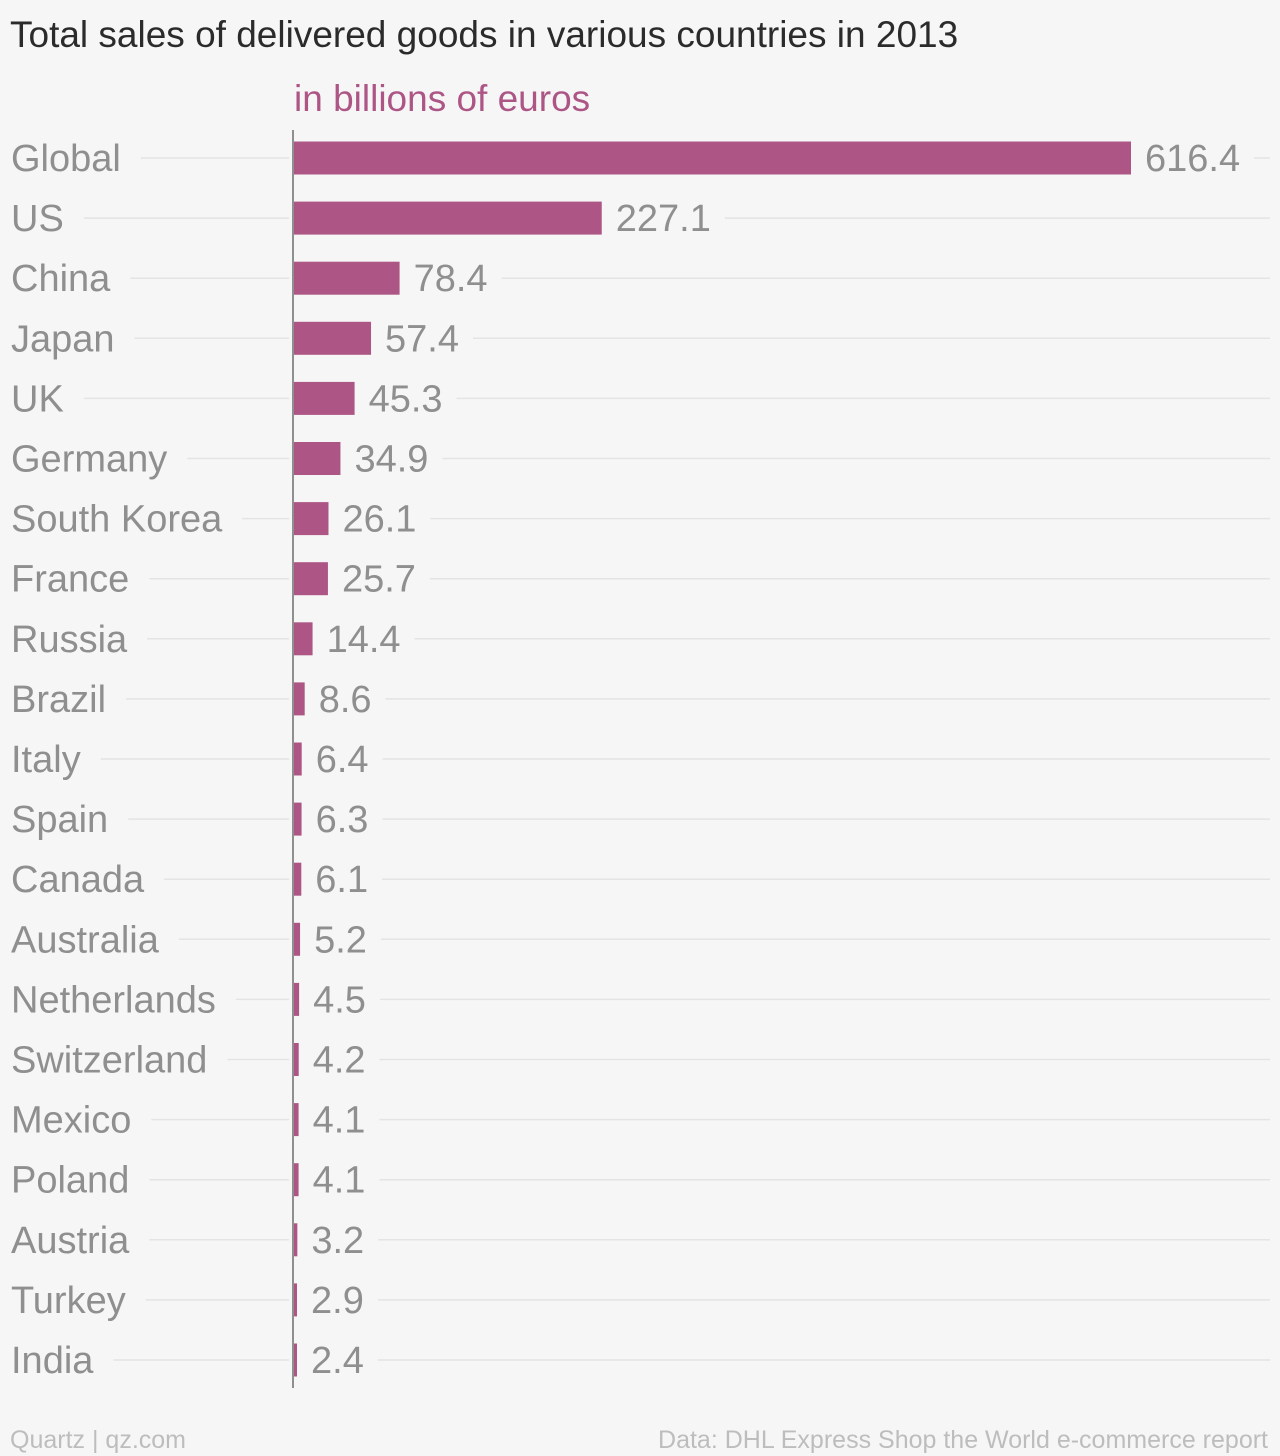  What do you see at coordinates (391, 460) in the screenshot?
I see `value-label: 34.9` at bounding box center [391, 460].